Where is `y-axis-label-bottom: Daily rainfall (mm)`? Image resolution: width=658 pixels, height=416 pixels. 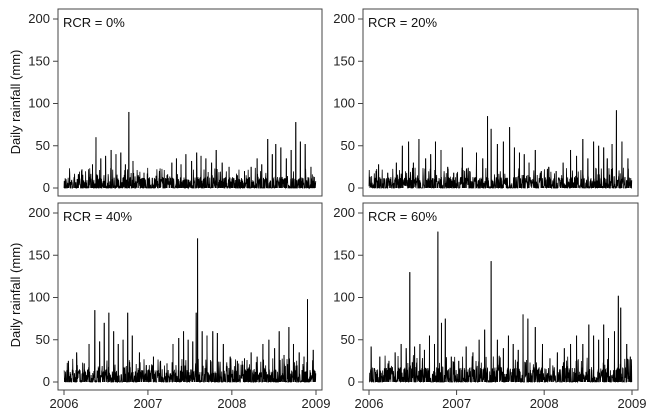 y-axis-label-bottom: Daily rainfall (mm) is located at coordinates (15, 295).